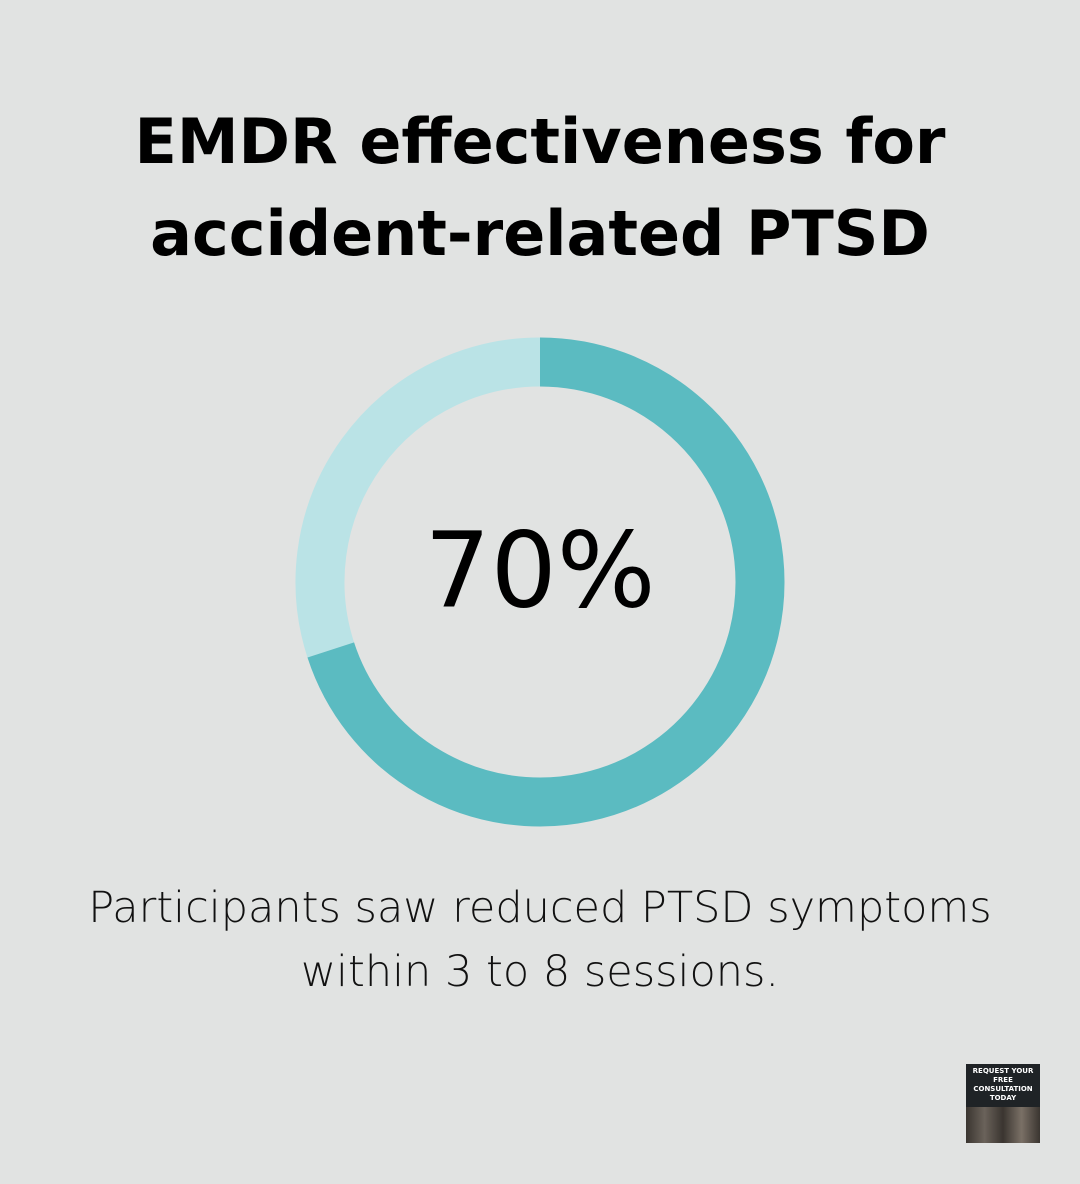 Image resolution: width=1080 pixels, height=1184 pixels. What do you see at coordinates (418, 497) in the screenshot?
I see `donut-segment` at bounding box center [418, 497].